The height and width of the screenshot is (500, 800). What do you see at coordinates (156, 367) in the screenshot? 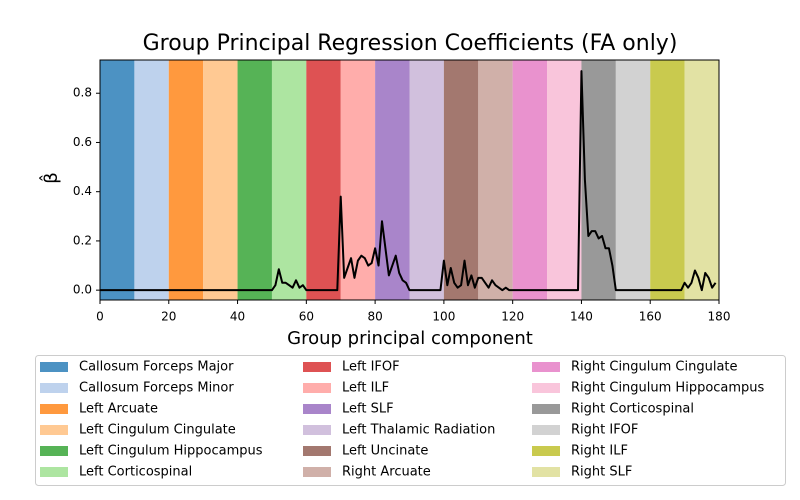
I see `legend-label: Callosum Forceps Major` at bounding box center [156, 367].